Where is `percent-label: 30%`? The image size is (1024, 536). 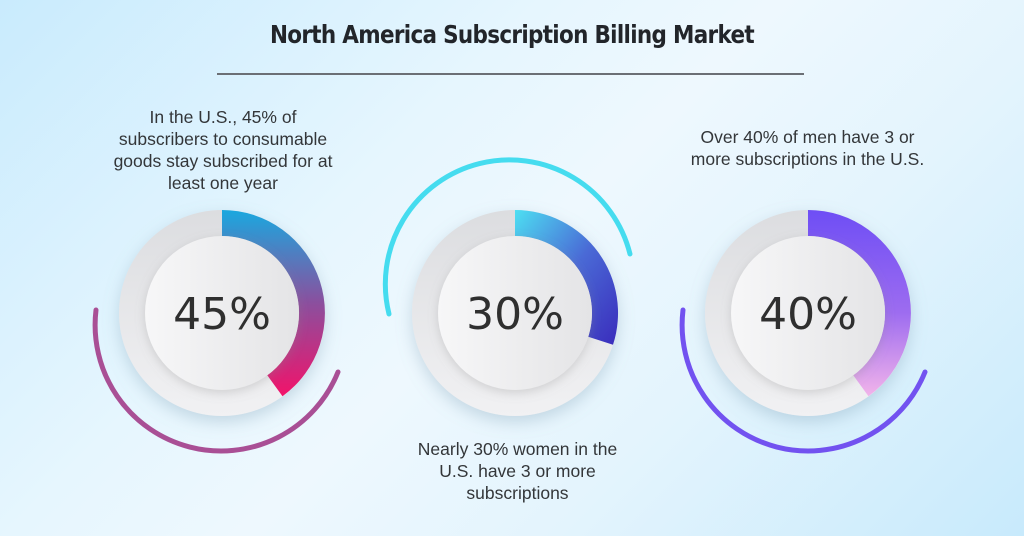
percent-label: 30% is located at coordinates (515, 314).